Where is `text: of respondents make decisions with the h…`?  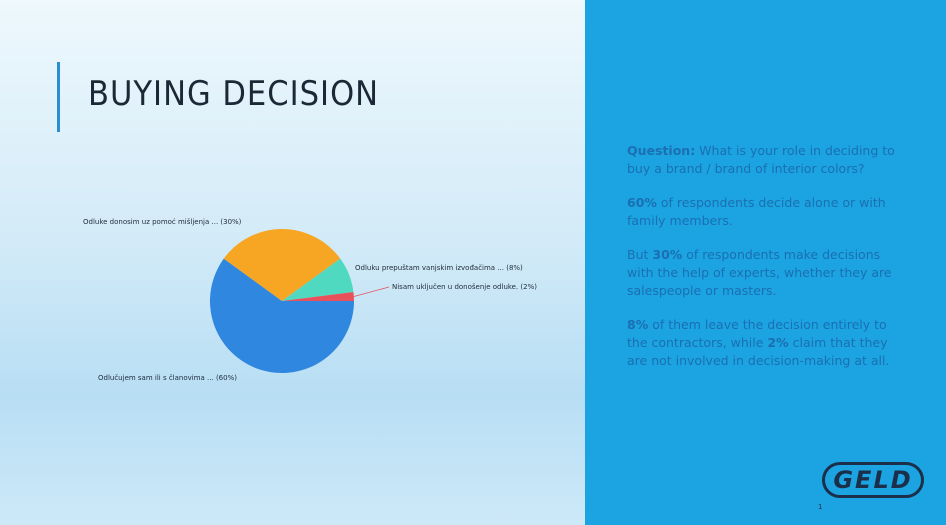 text: of respondents make decisions with the h… is located at coordinates (759, 272).